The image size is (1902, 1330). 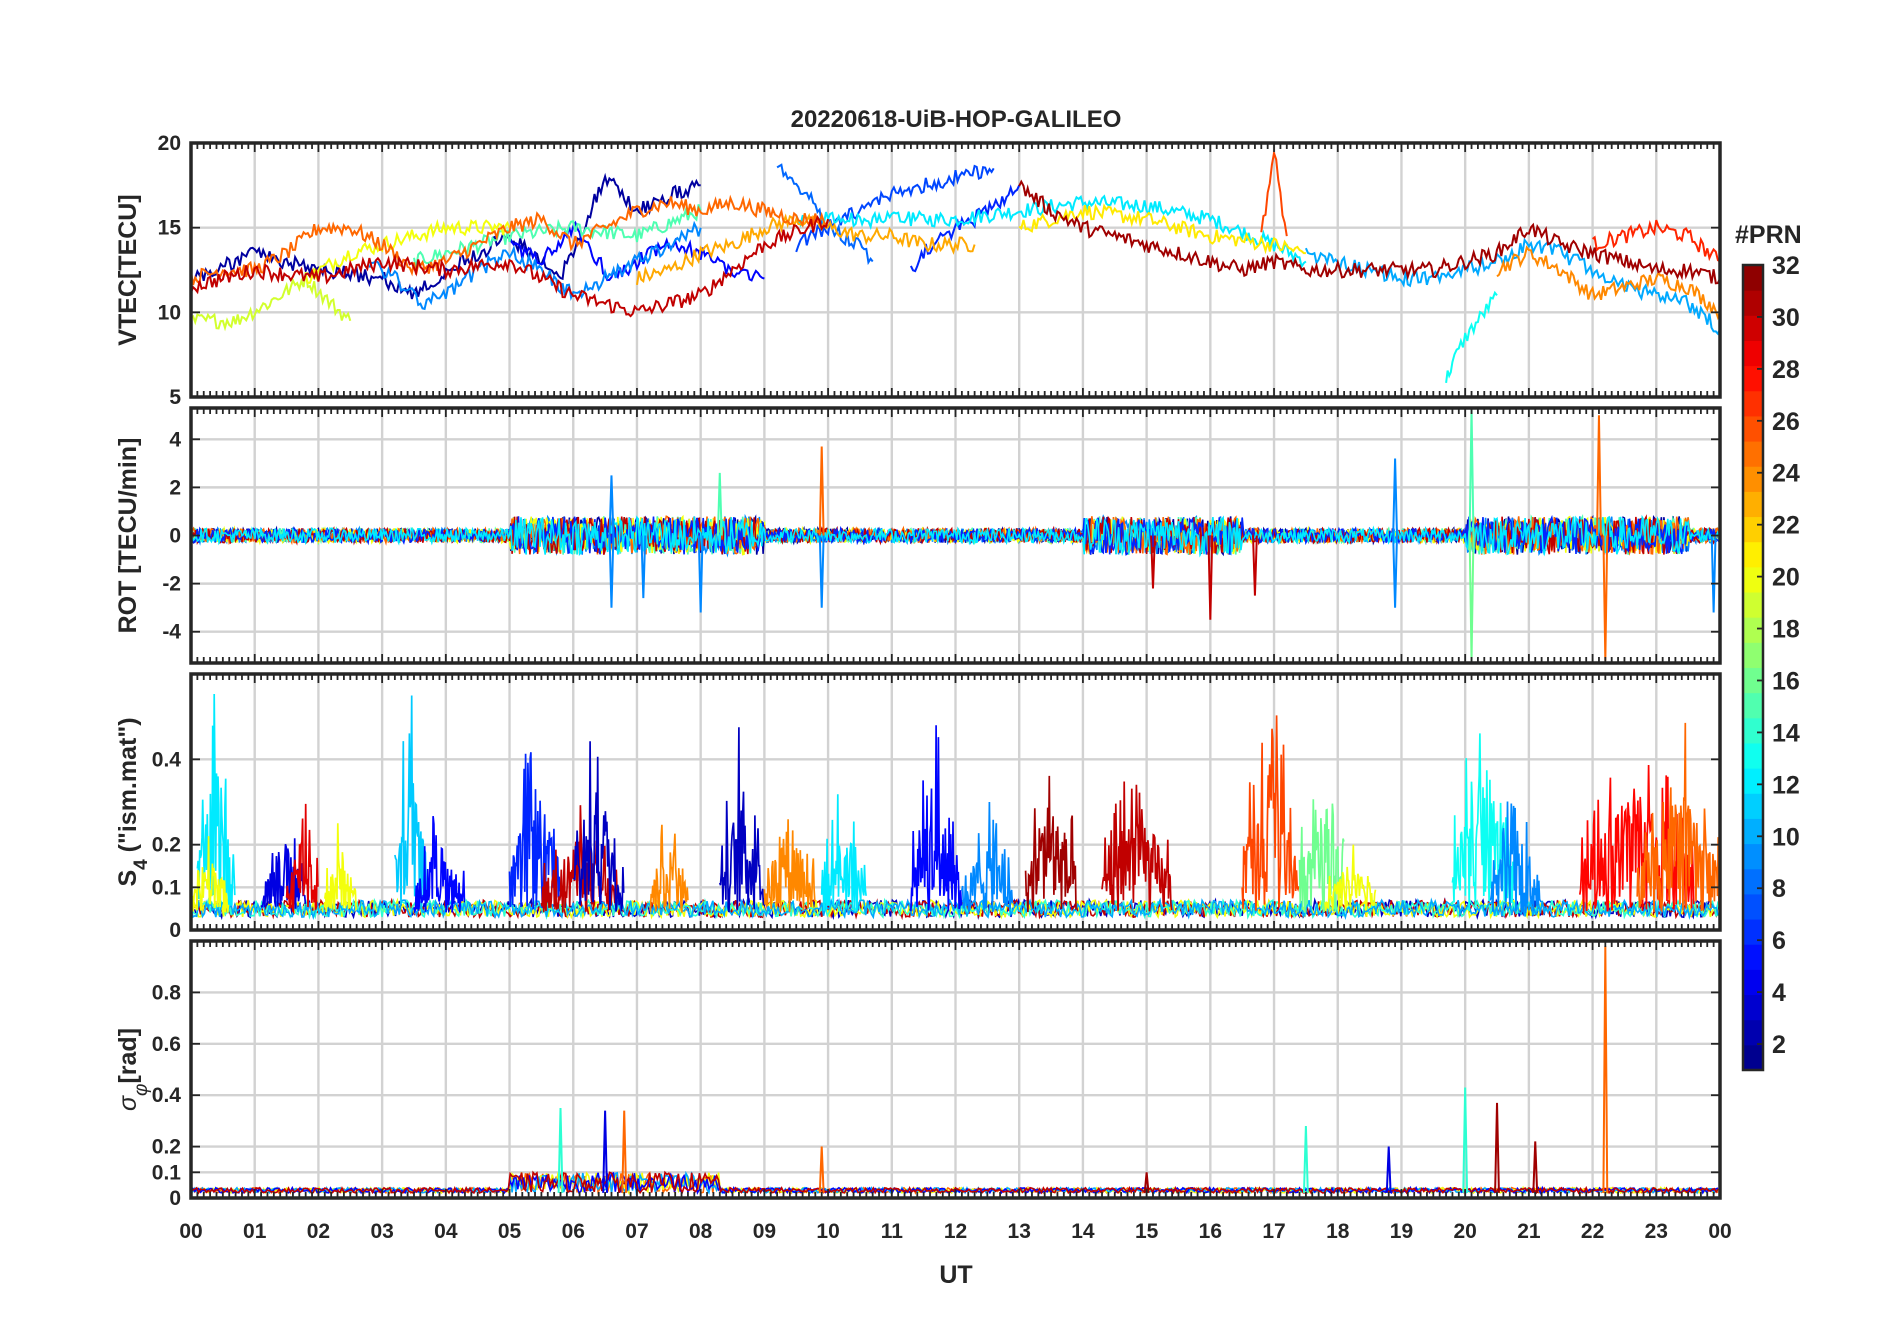 I want to click on x-tick-label: 12, so click(x=955, y=1231).